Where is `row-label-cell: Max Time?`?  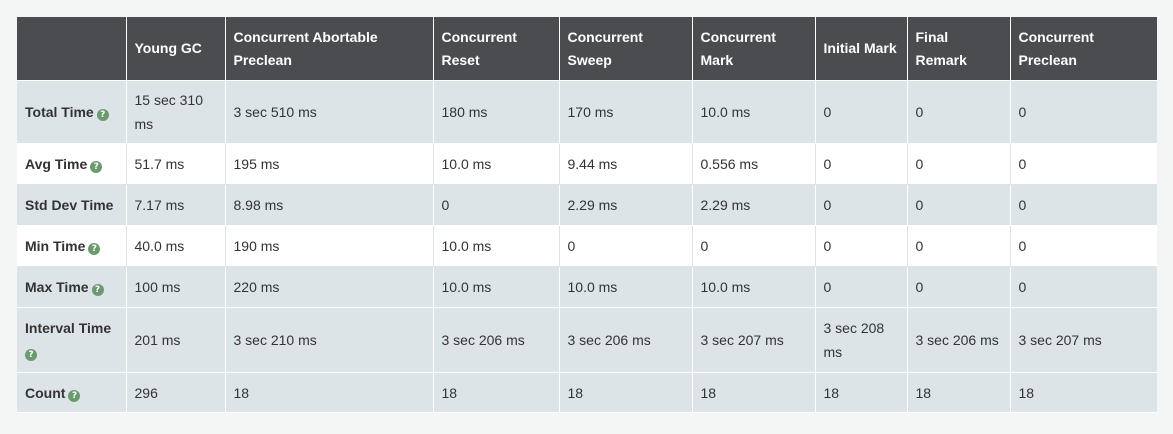 row-label-cell: Max Time? is located at coordinates (72, 287).